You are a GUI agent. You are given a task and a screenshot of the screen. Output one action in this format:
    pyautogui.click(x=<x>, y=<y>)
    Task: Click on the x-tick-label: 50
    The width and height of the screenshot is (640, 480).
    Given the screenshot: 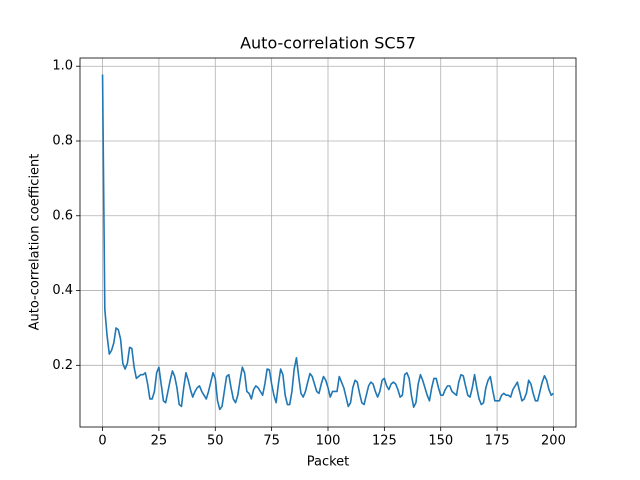 What is the action you would take?
    pyautogui.click(x=215, y=441)
    